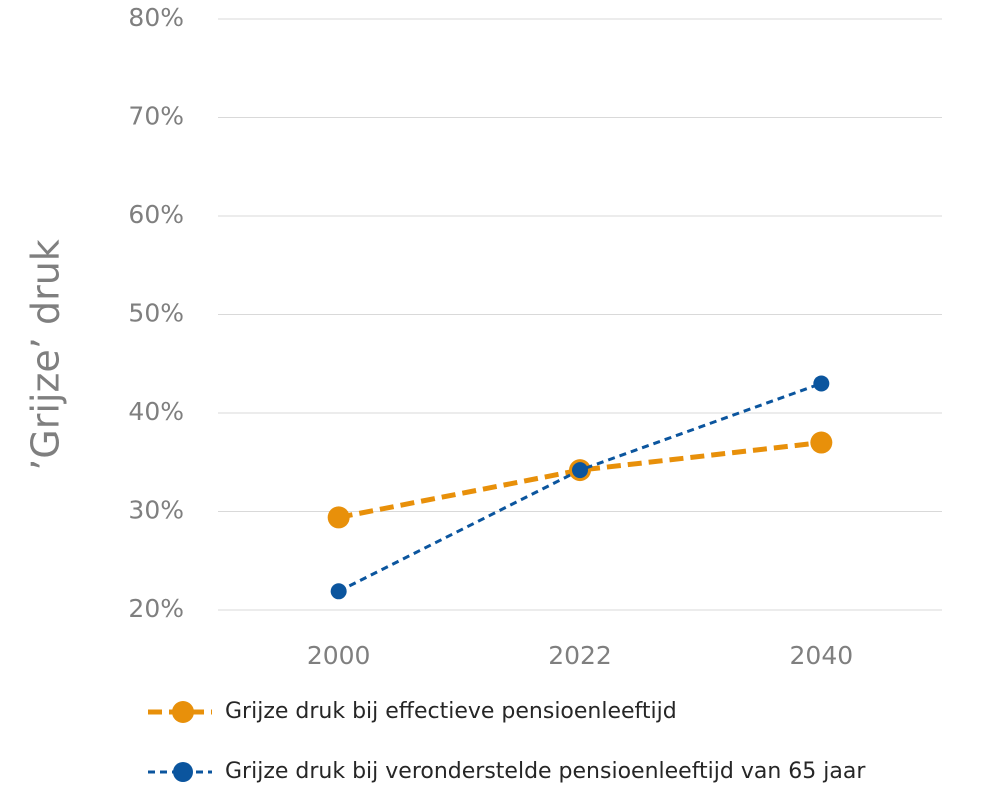 This screenshot has width=990, height=787. What do you see at coordinates (156, 116) in the screenshot?
I see `y-tick-label: 70%` at bounding box center [156, 116].